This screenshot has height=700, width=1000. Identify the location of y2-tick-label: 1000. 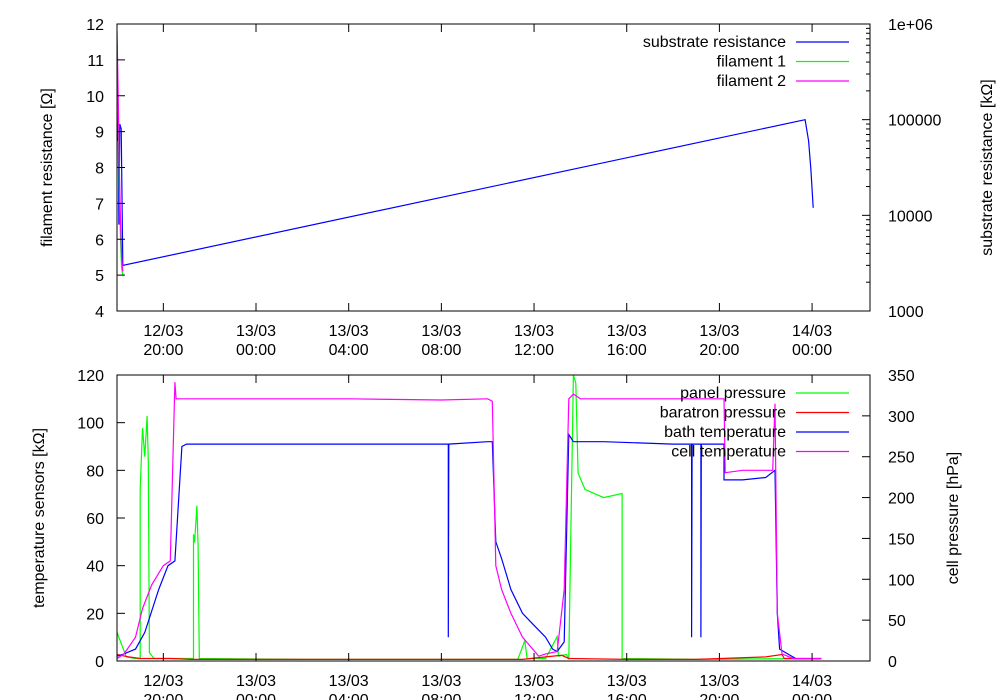
(906, 312).